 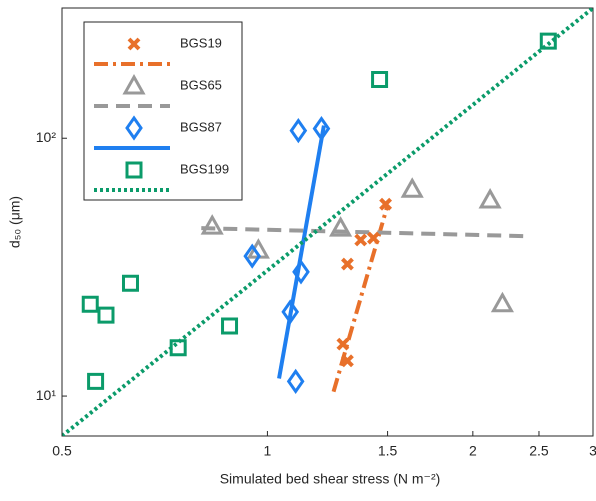 What do you see at coordinates (46, 137) in the screenshot?
I see `y-tick-label: 10²` at bounding box center [46, 137].